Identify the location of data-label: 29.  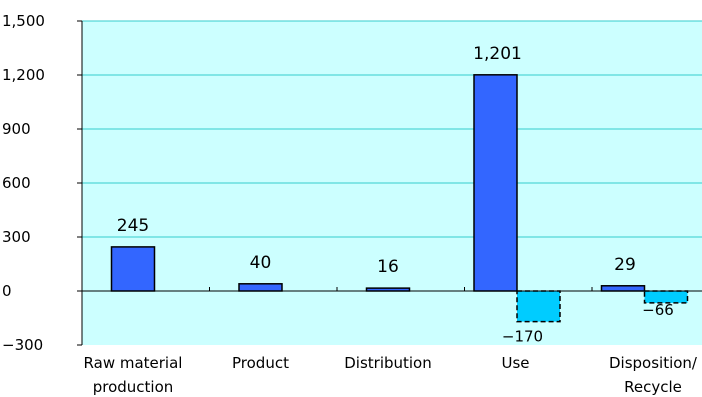
(625, 265).